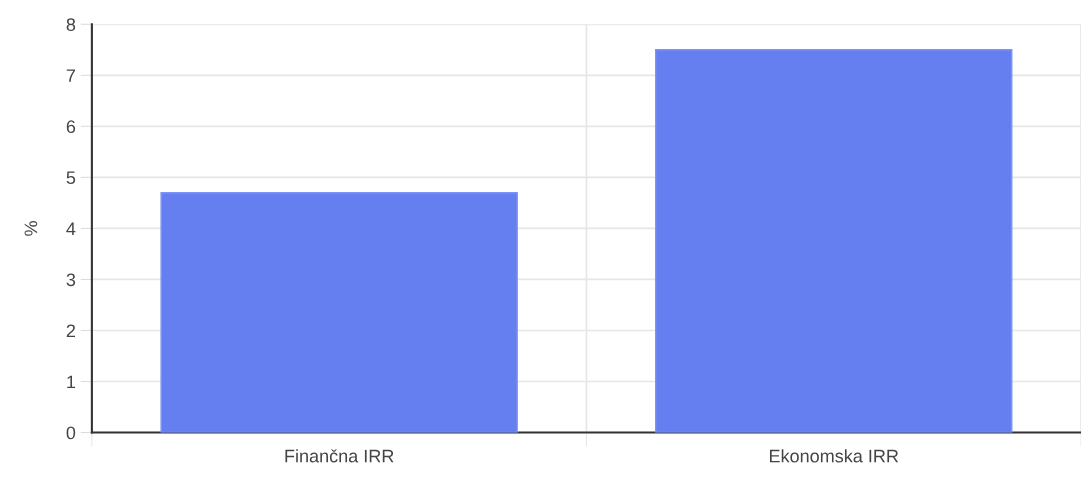 This screenshot has height=486, width=1081. Describe the element at coordinates (71, 280) in the screenshot. I see `y-tick-label: 3` at that location.